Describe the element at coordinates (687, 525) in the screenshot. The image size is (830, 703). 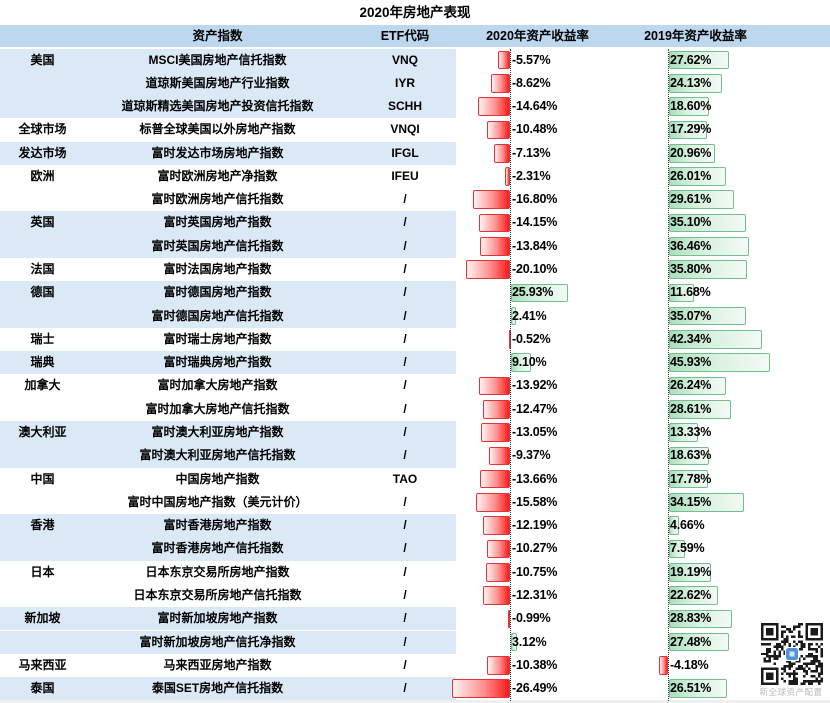
I see `return-label-2019: 4.66%` at that location.